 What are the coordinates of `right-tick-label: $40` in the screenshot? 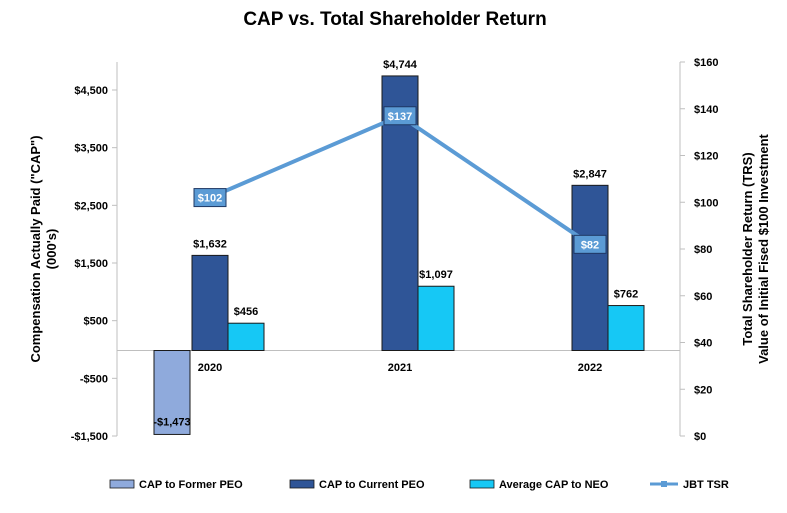 It's located at (703, 344).